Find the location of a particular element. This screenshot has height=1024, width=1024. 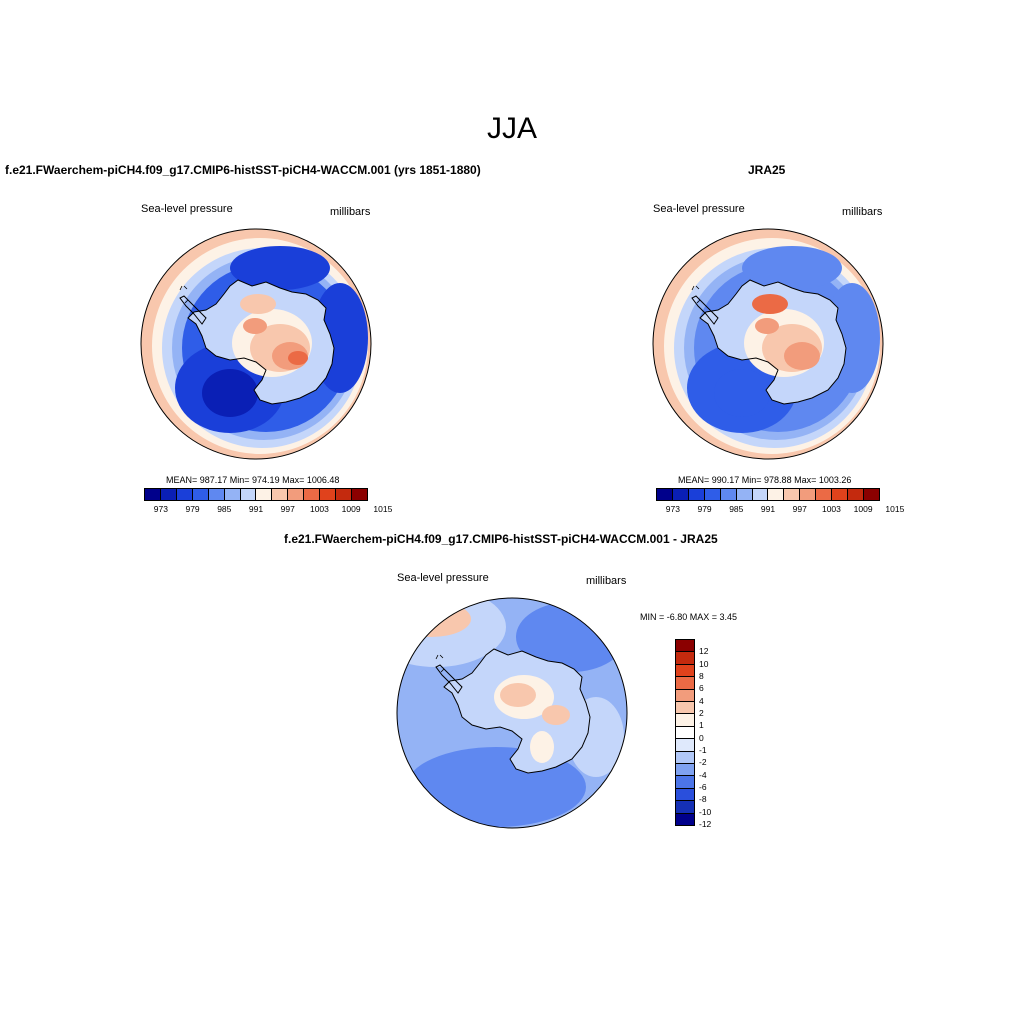

colorbar-tick-label: -4 is located at coordinates (703, 774).